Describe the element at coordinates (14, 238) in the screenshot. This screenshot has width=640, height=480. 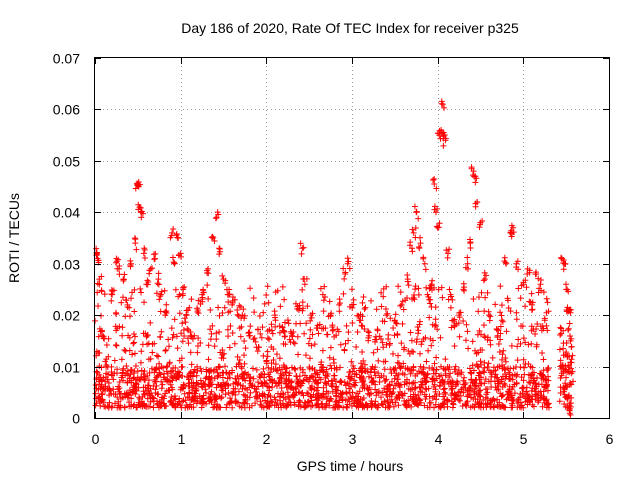
I see `y-axis-label: ROTI / TECUs` at that location.